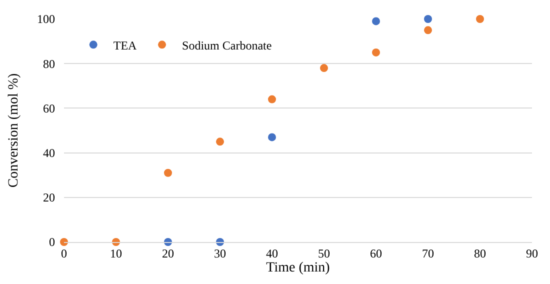  What do you see at coordinates (428, 253) in the screenshot?
I see `x-tick-label: 70` at bounding box center [428, 253].